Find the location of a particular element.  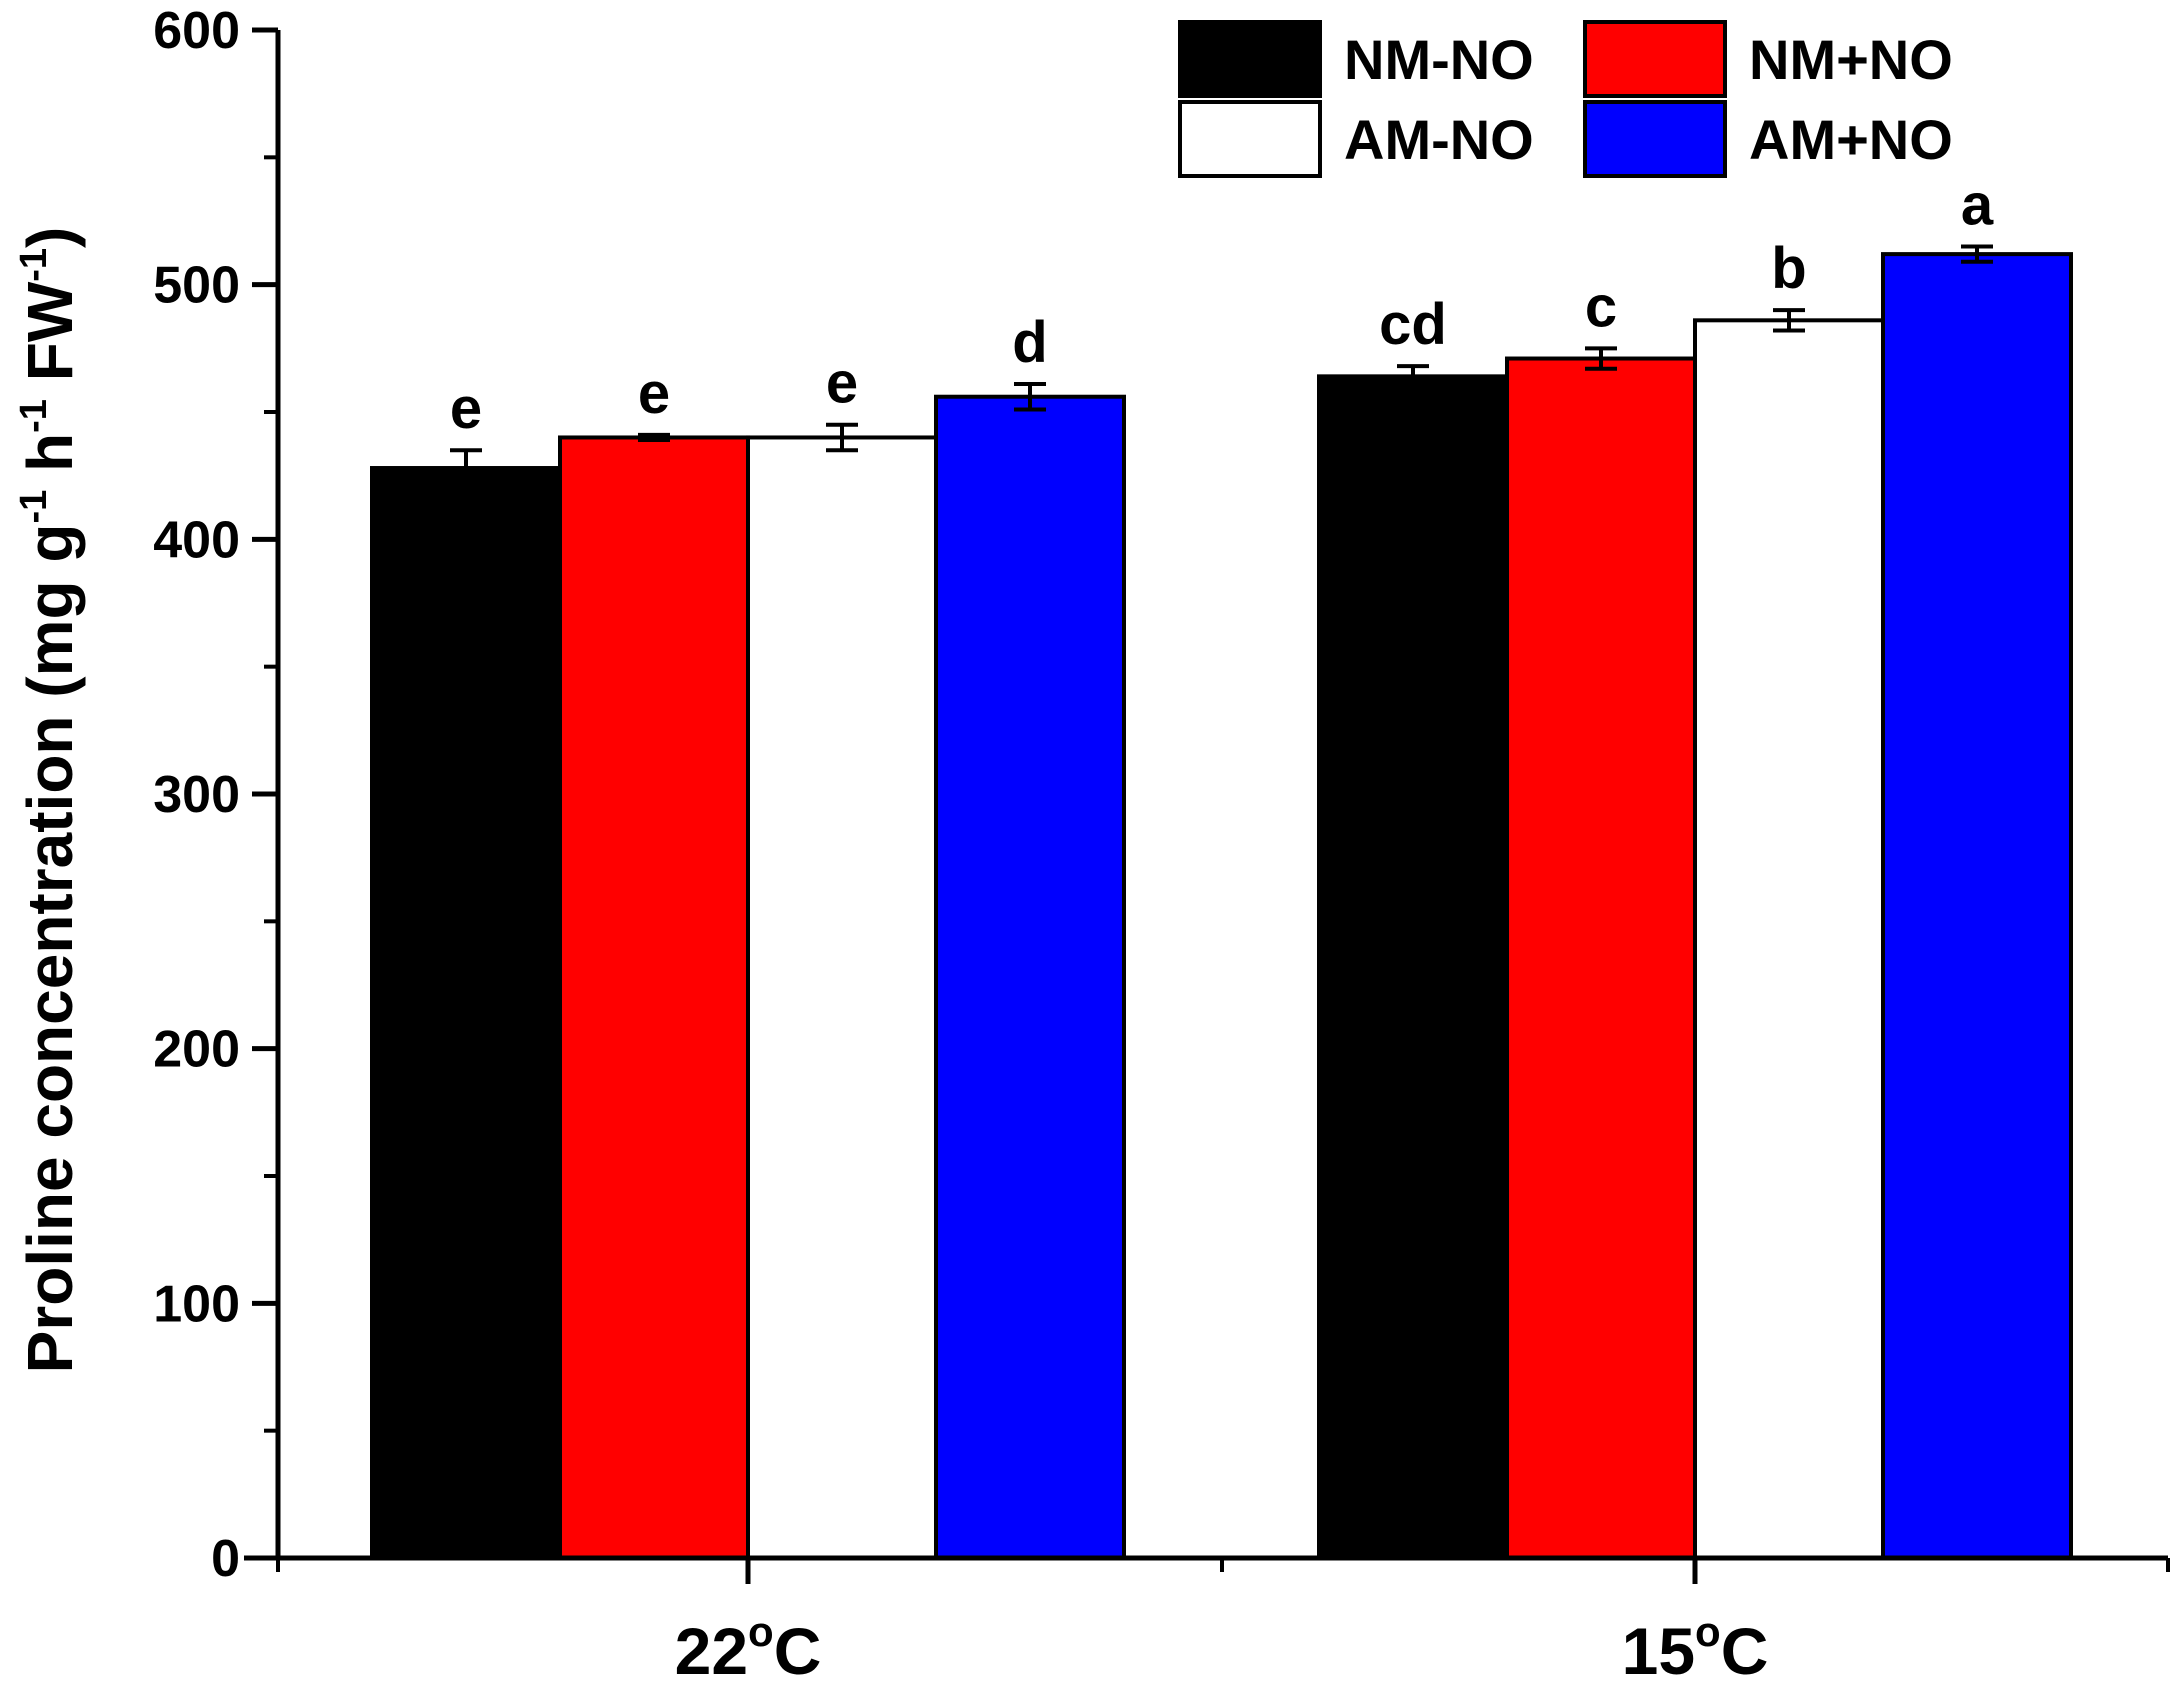

y-tick-label: 0 is located at coordinates (225, 1559).